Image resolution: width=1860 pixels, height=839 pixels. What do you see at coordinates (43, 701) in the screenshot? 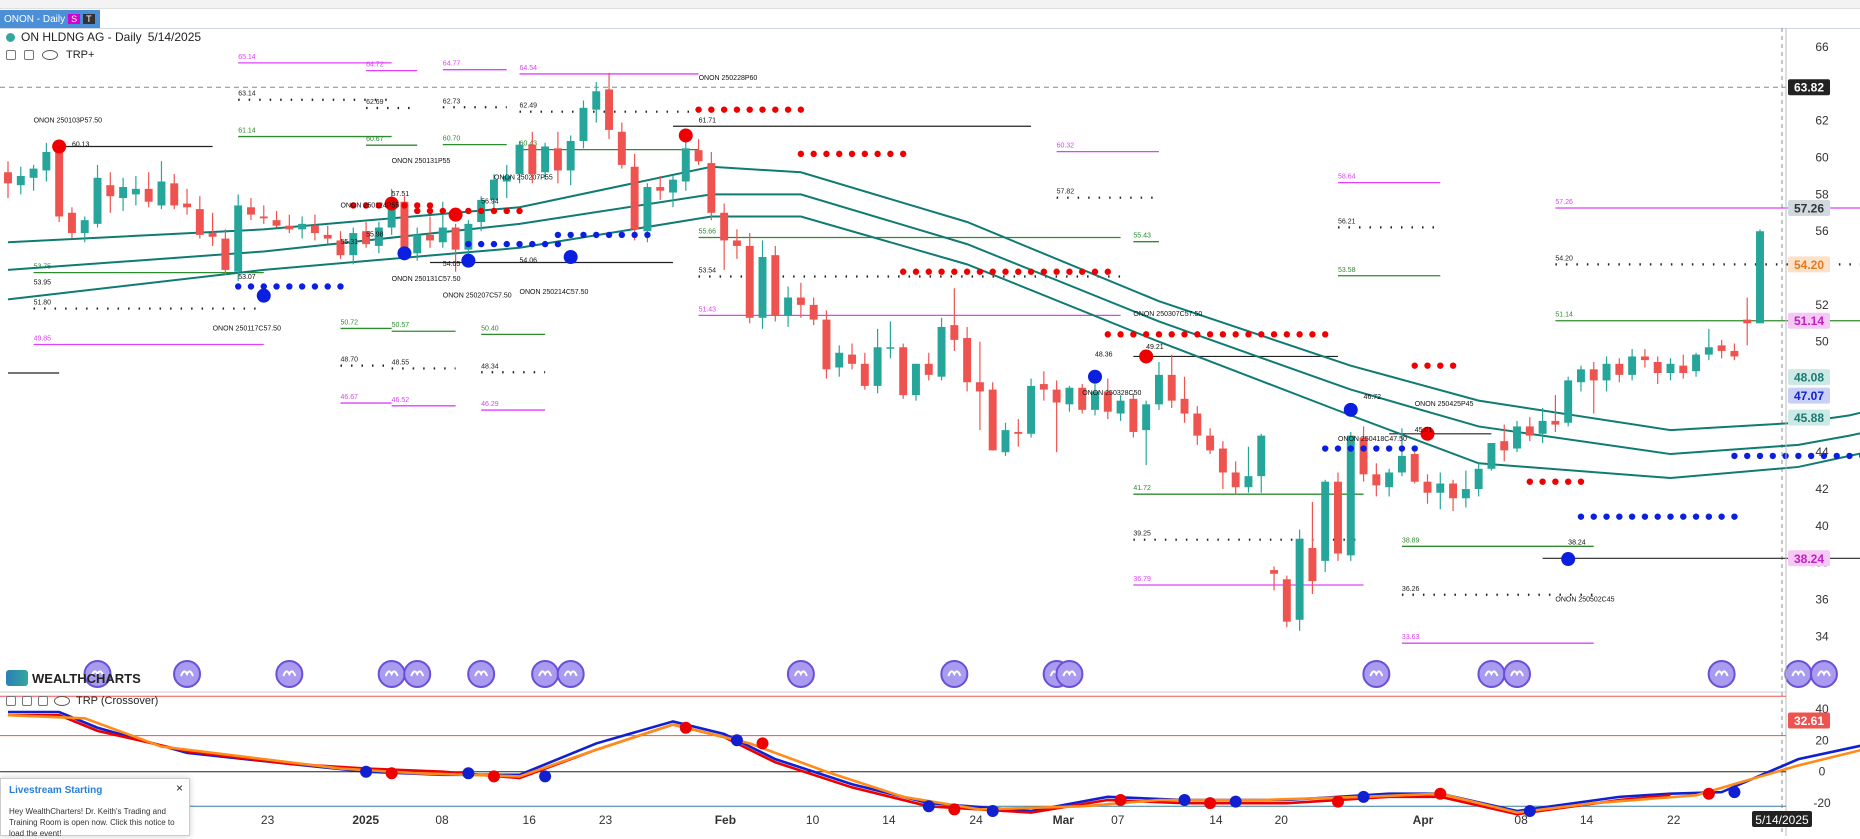
I see `sub-close-icon` at bounding box center [43, 701].